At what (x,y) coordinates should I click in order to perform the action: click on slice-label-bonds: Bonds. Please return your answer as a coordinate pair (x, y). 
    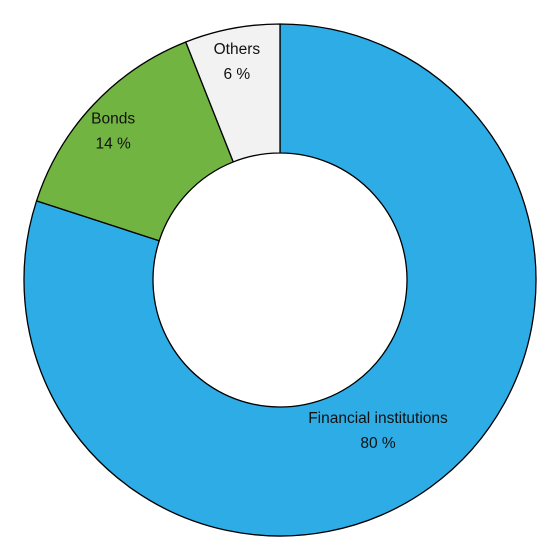
    Looking at the image, I should click on (113, 118).